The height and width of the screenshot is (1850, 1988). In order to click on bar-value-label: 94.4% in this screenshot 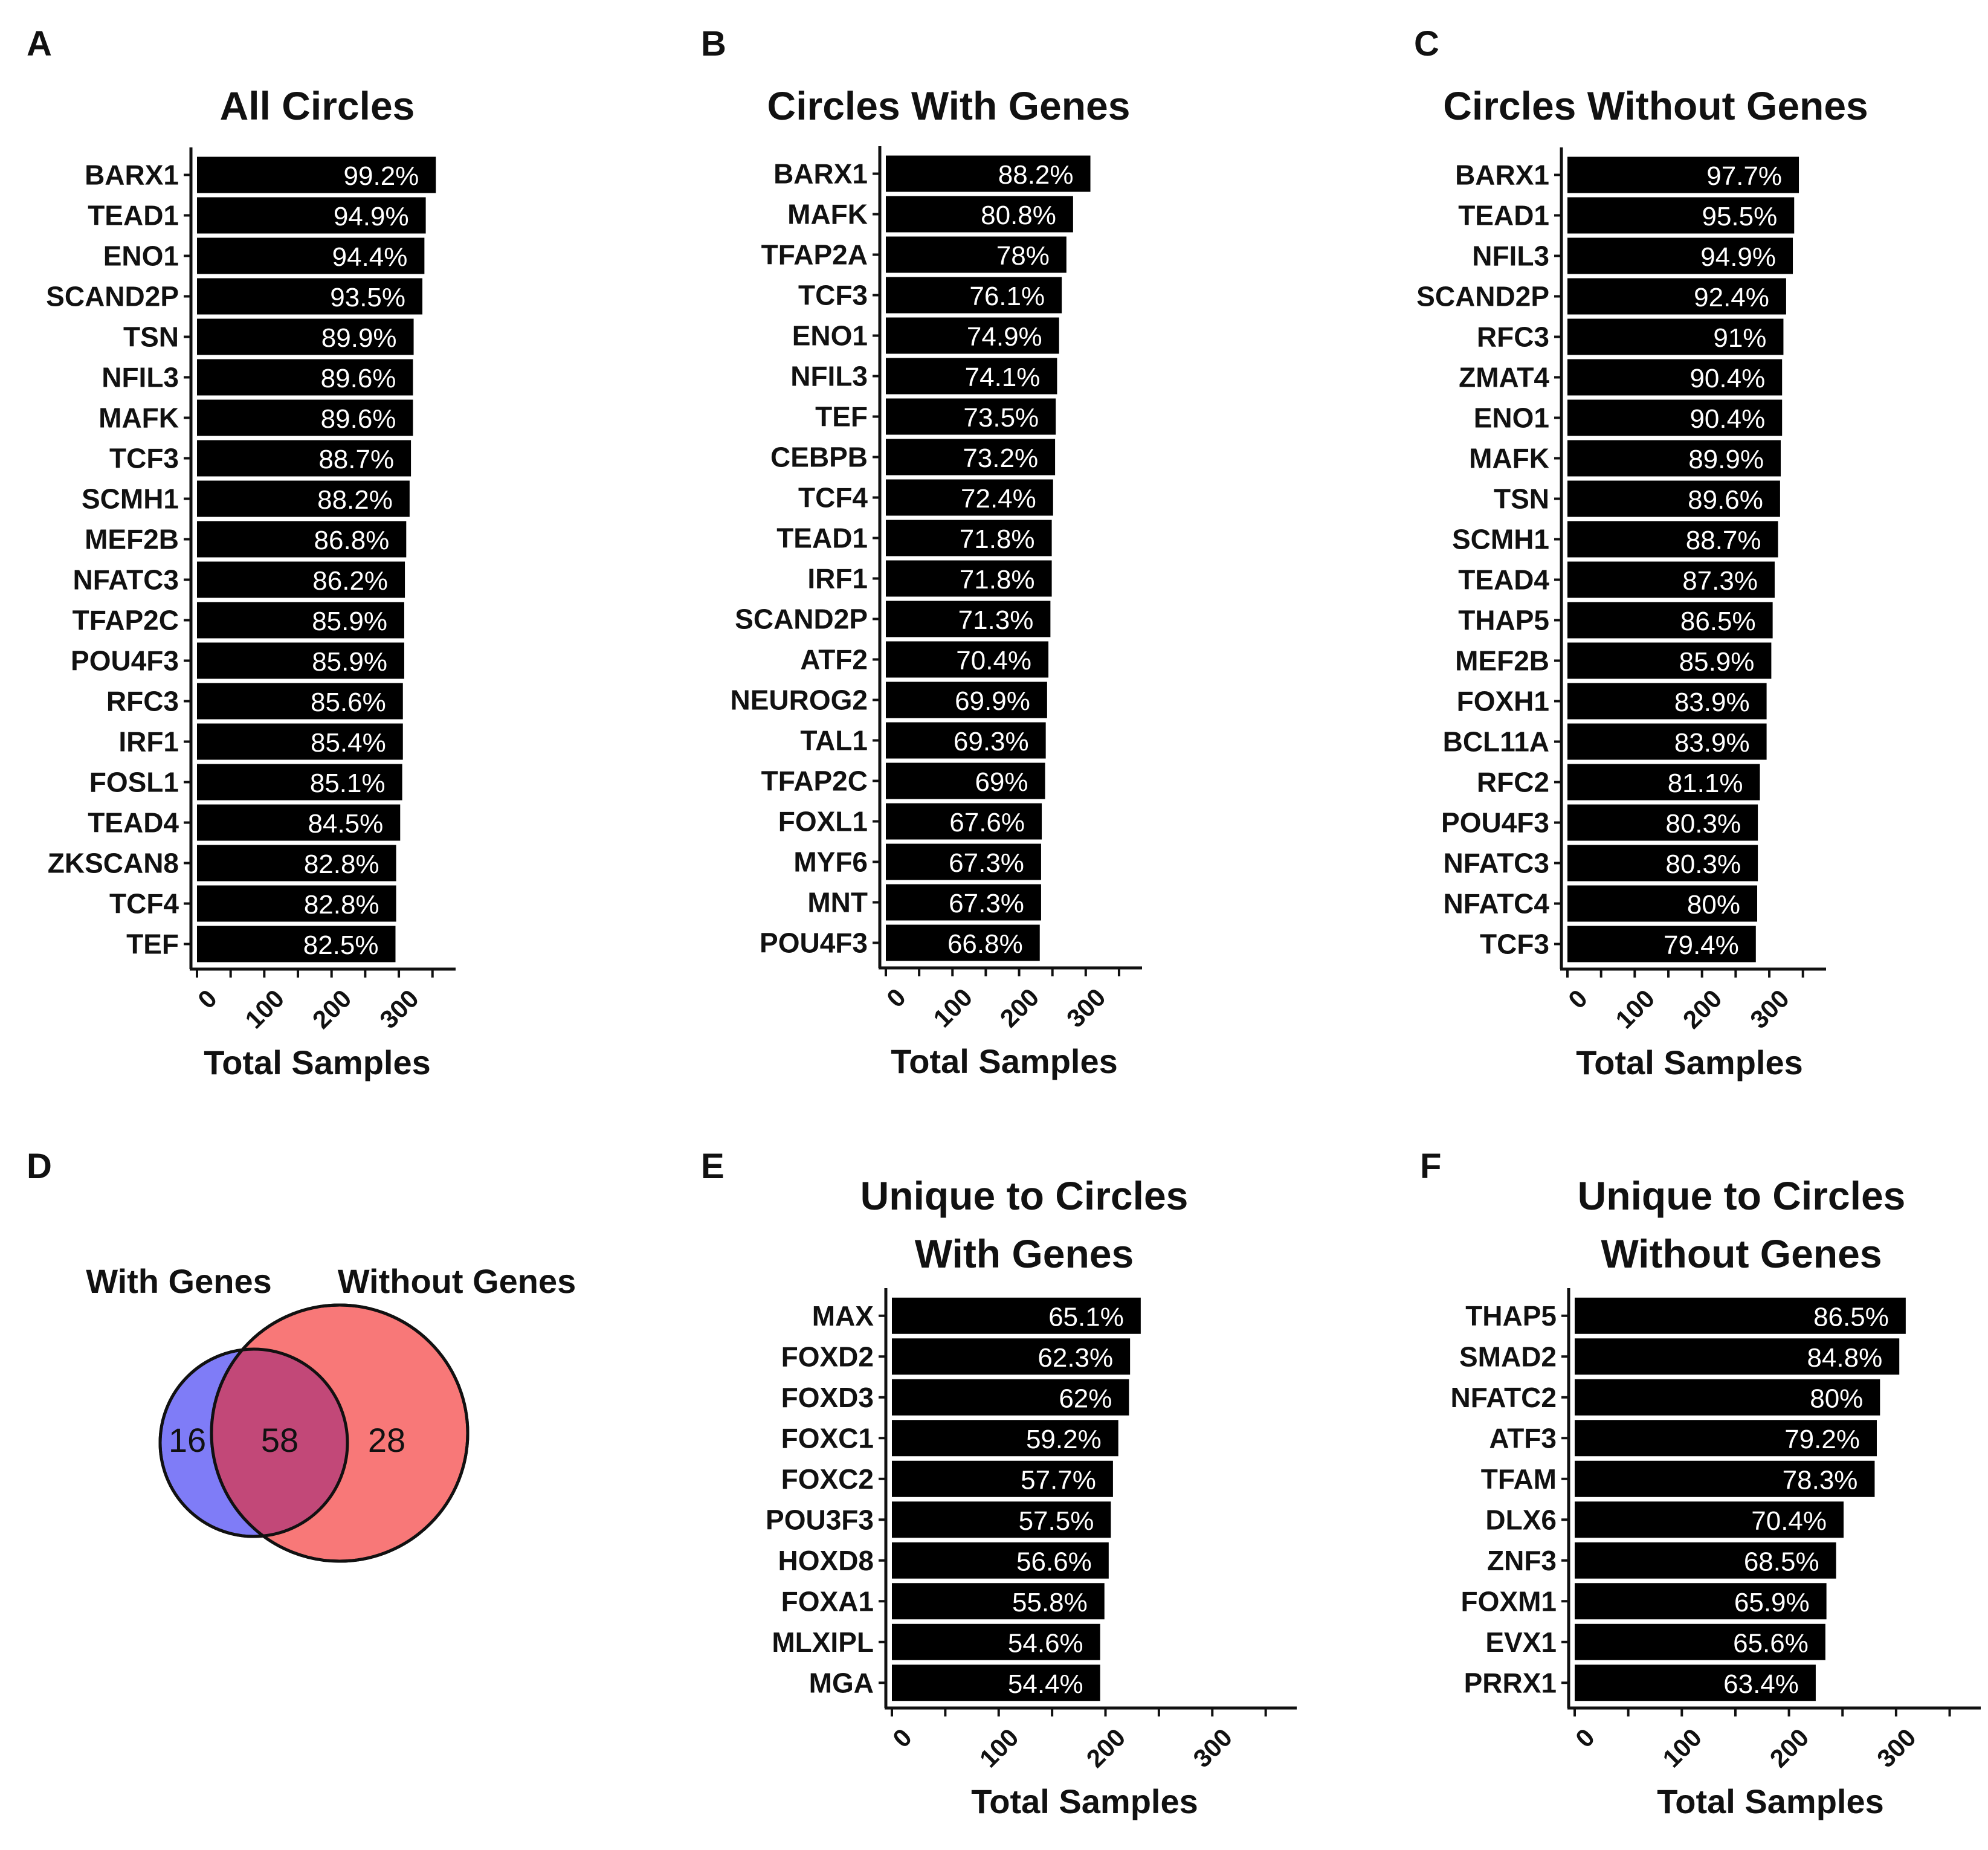, I will do `click(370, 257)`.